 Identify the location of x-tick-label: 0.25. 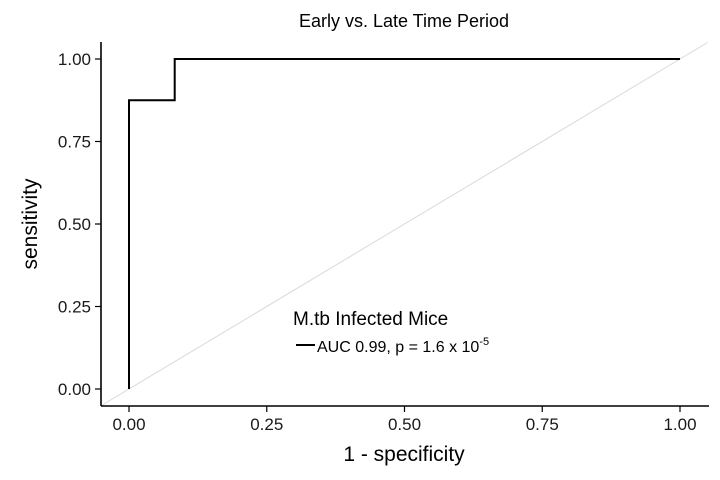
(266, 424).